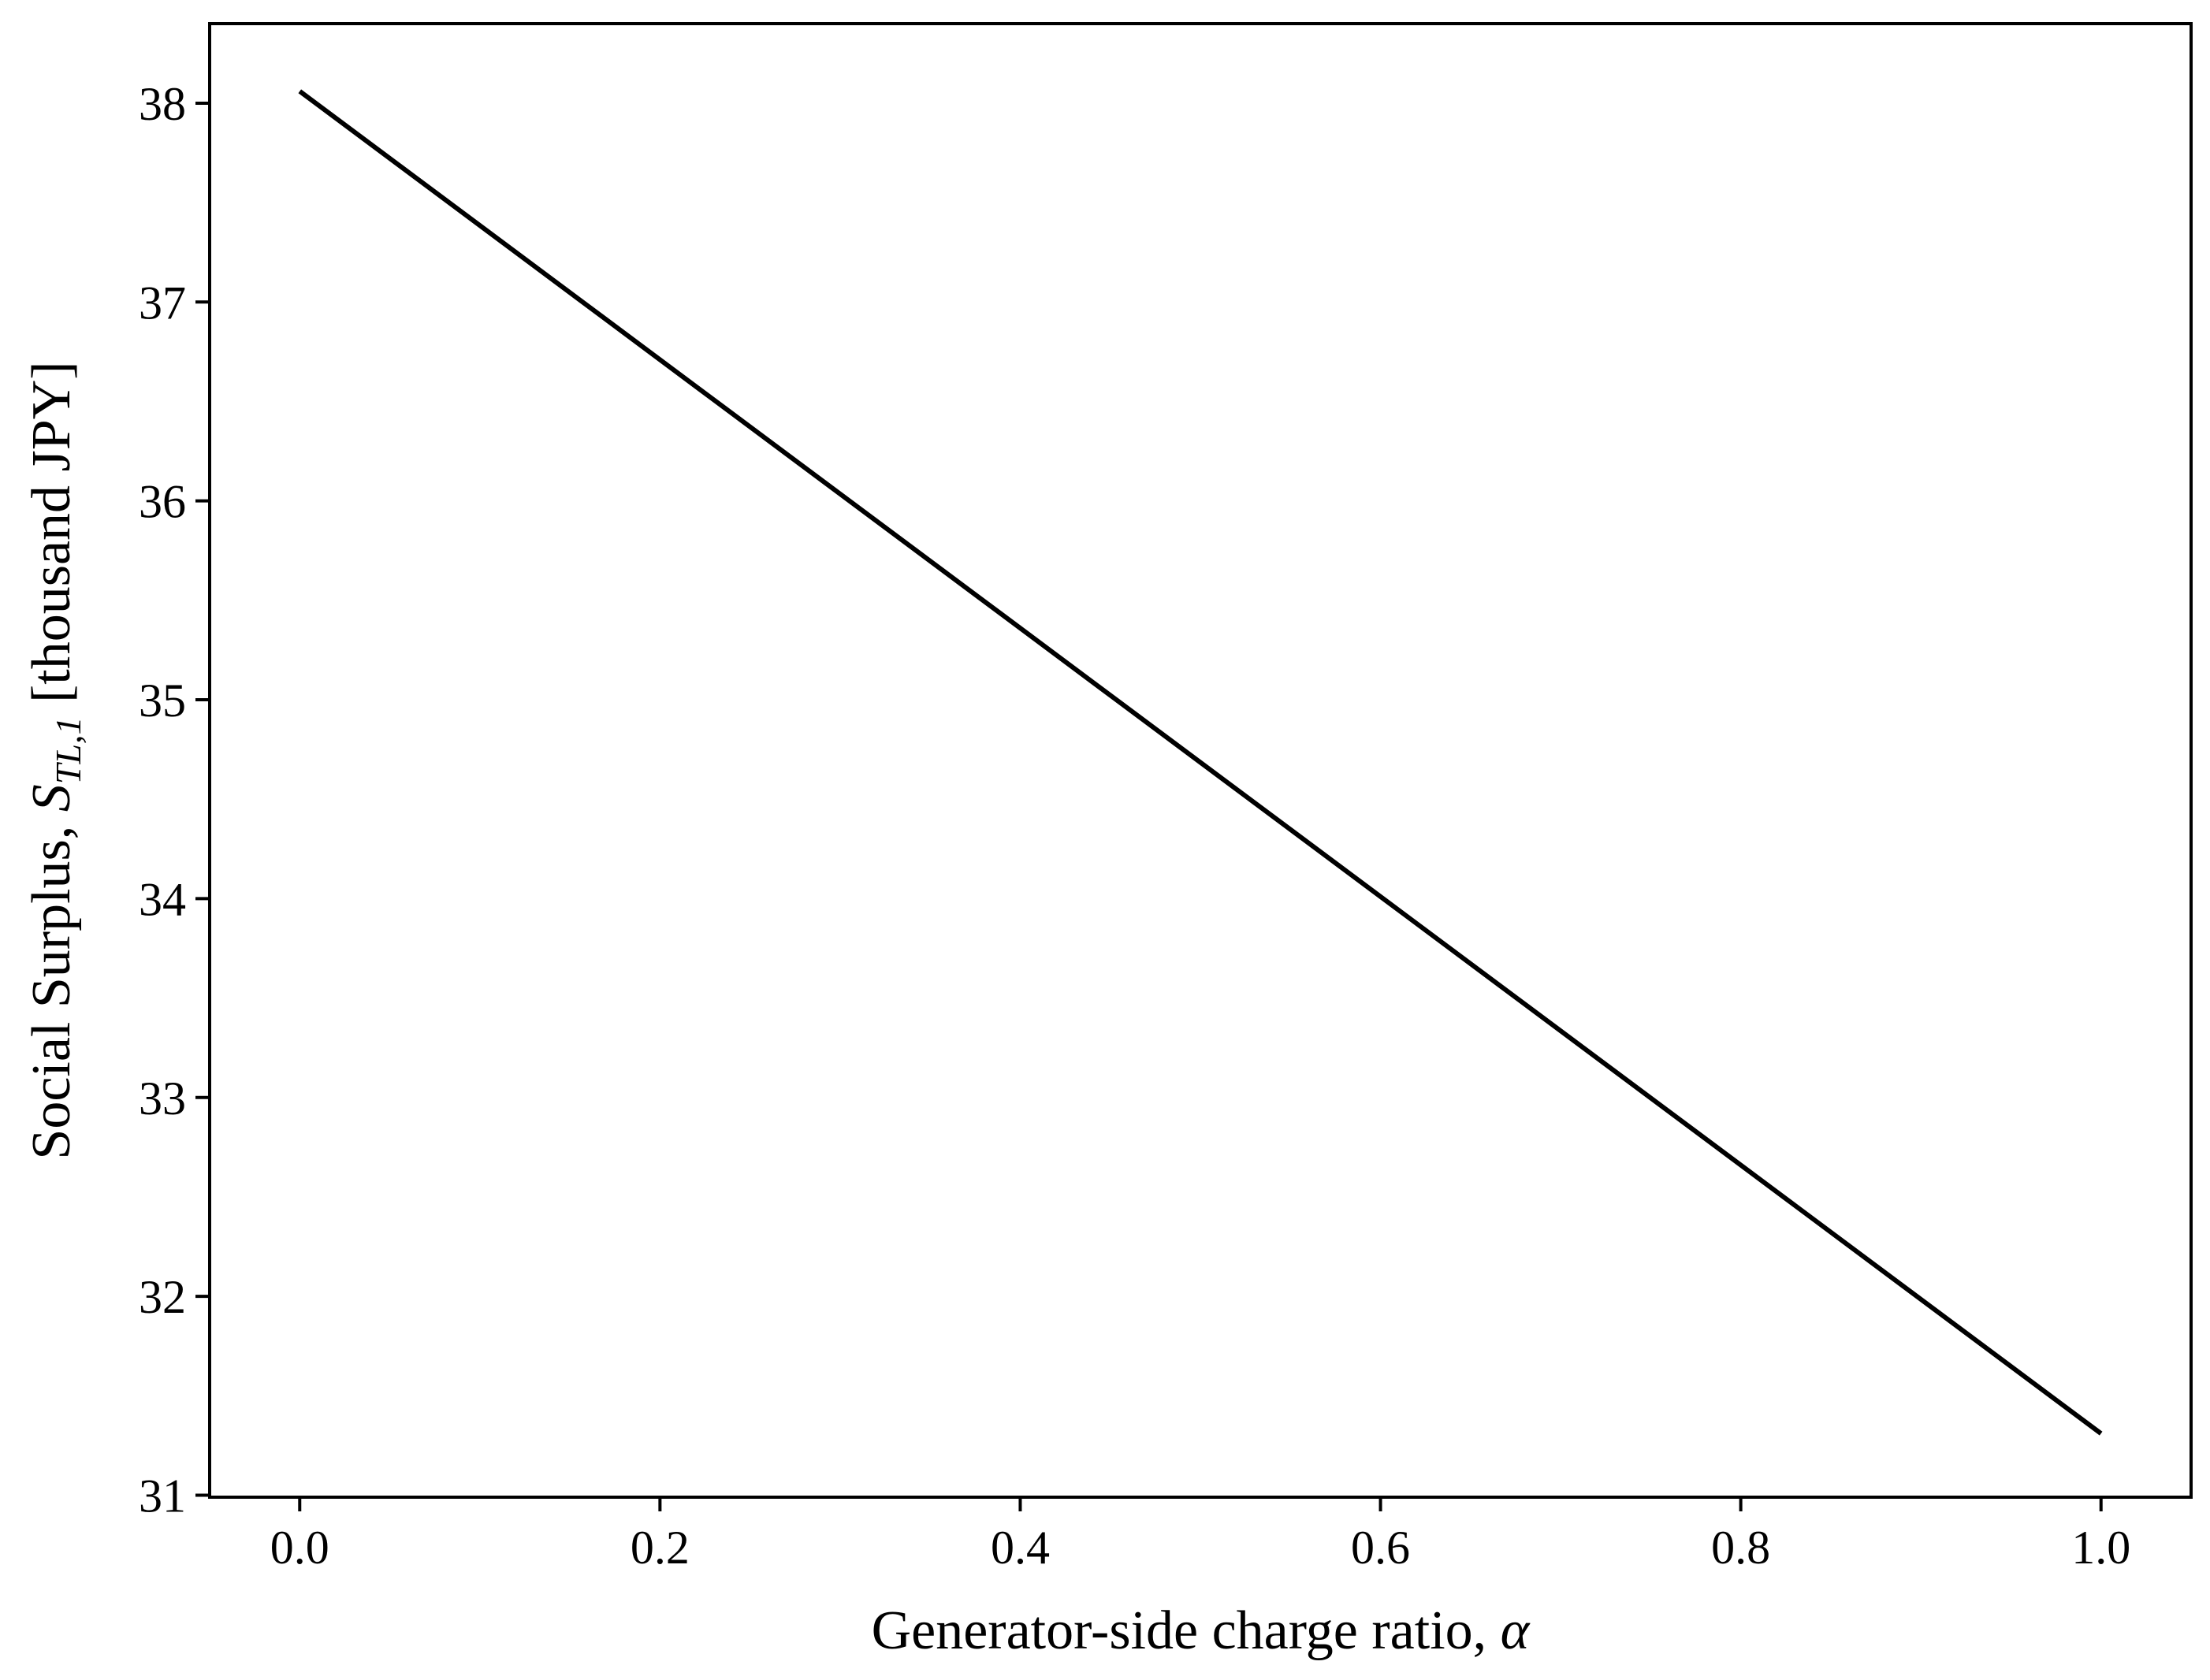 The image size is (2210, 1680). I want to click on y-axis-title: Social Surplus, STL,1 [thousand JPY], so click(54, 760).